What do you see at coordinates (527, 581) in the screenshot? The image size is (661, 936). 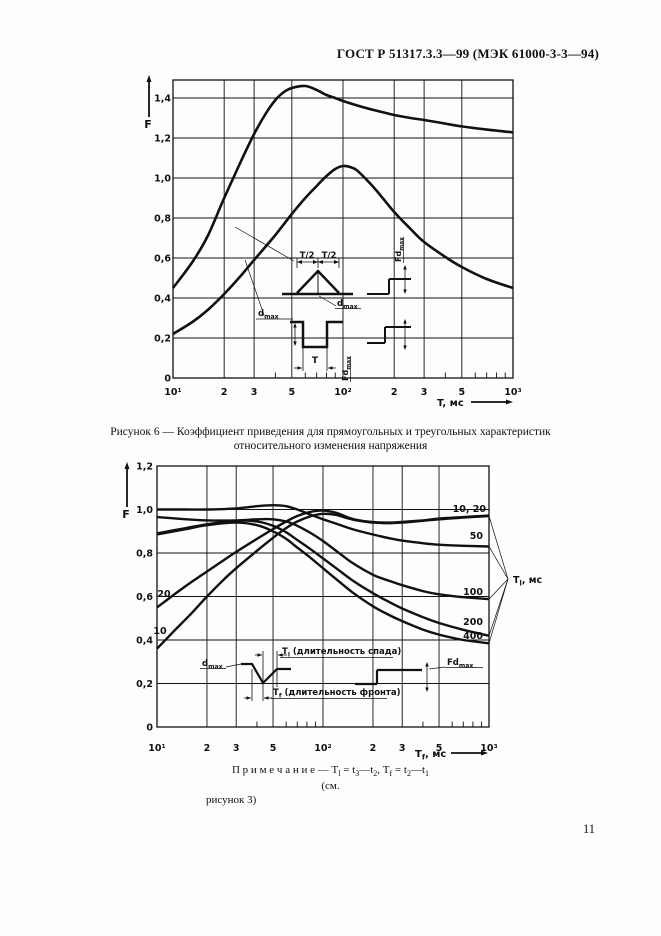 I see `svg-text: Tl, мс` at bounding box center [527, 581].